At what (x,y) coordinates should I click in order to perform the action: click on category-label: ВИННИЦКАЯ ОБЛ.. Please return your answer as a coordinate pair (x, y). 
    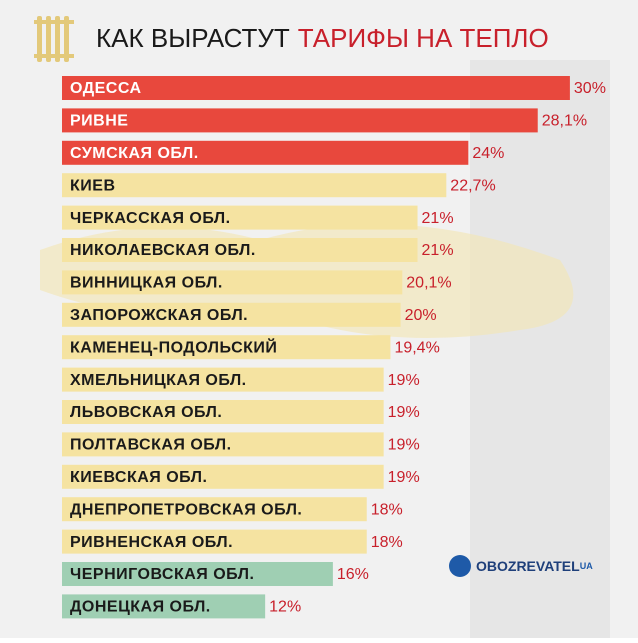
    Looking at the image, I should click on (146, 283).